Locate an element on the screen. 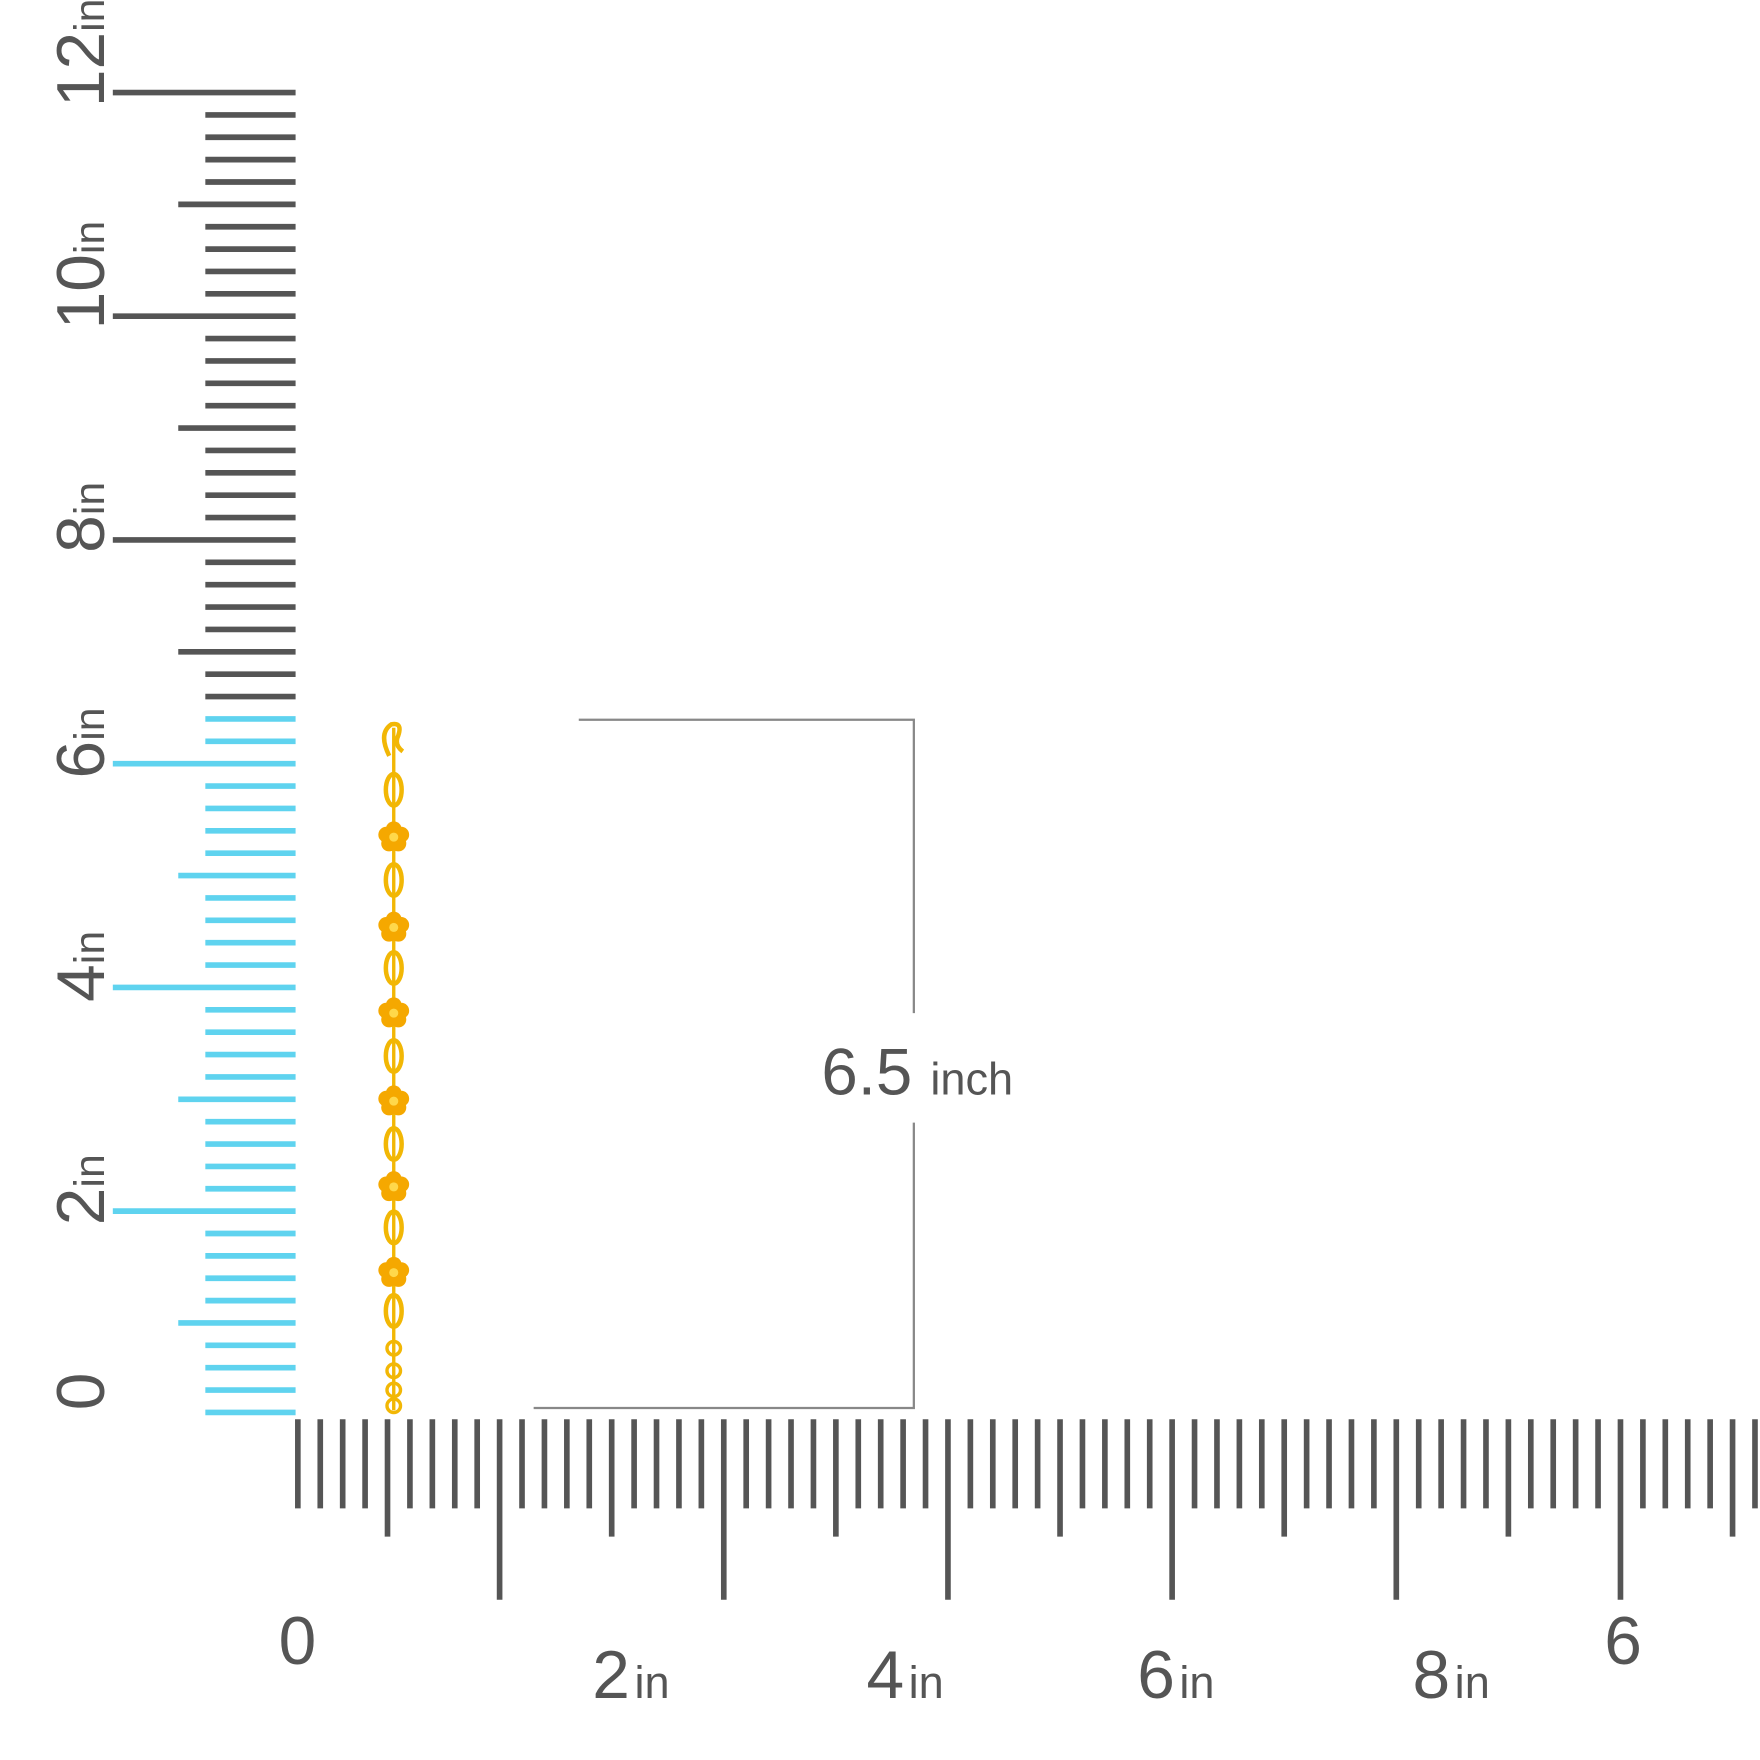 This screenshot has height=1760, width=1760. ruler-number: 10 is located at coordinates (81, 291).